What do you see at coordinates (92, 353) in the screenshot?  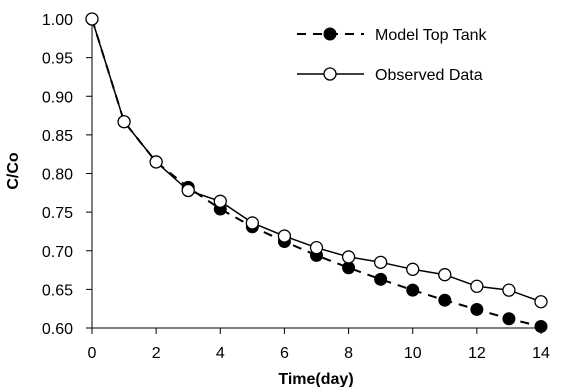 I see `x-tick-label: 0` at bounding box center [92, 353].